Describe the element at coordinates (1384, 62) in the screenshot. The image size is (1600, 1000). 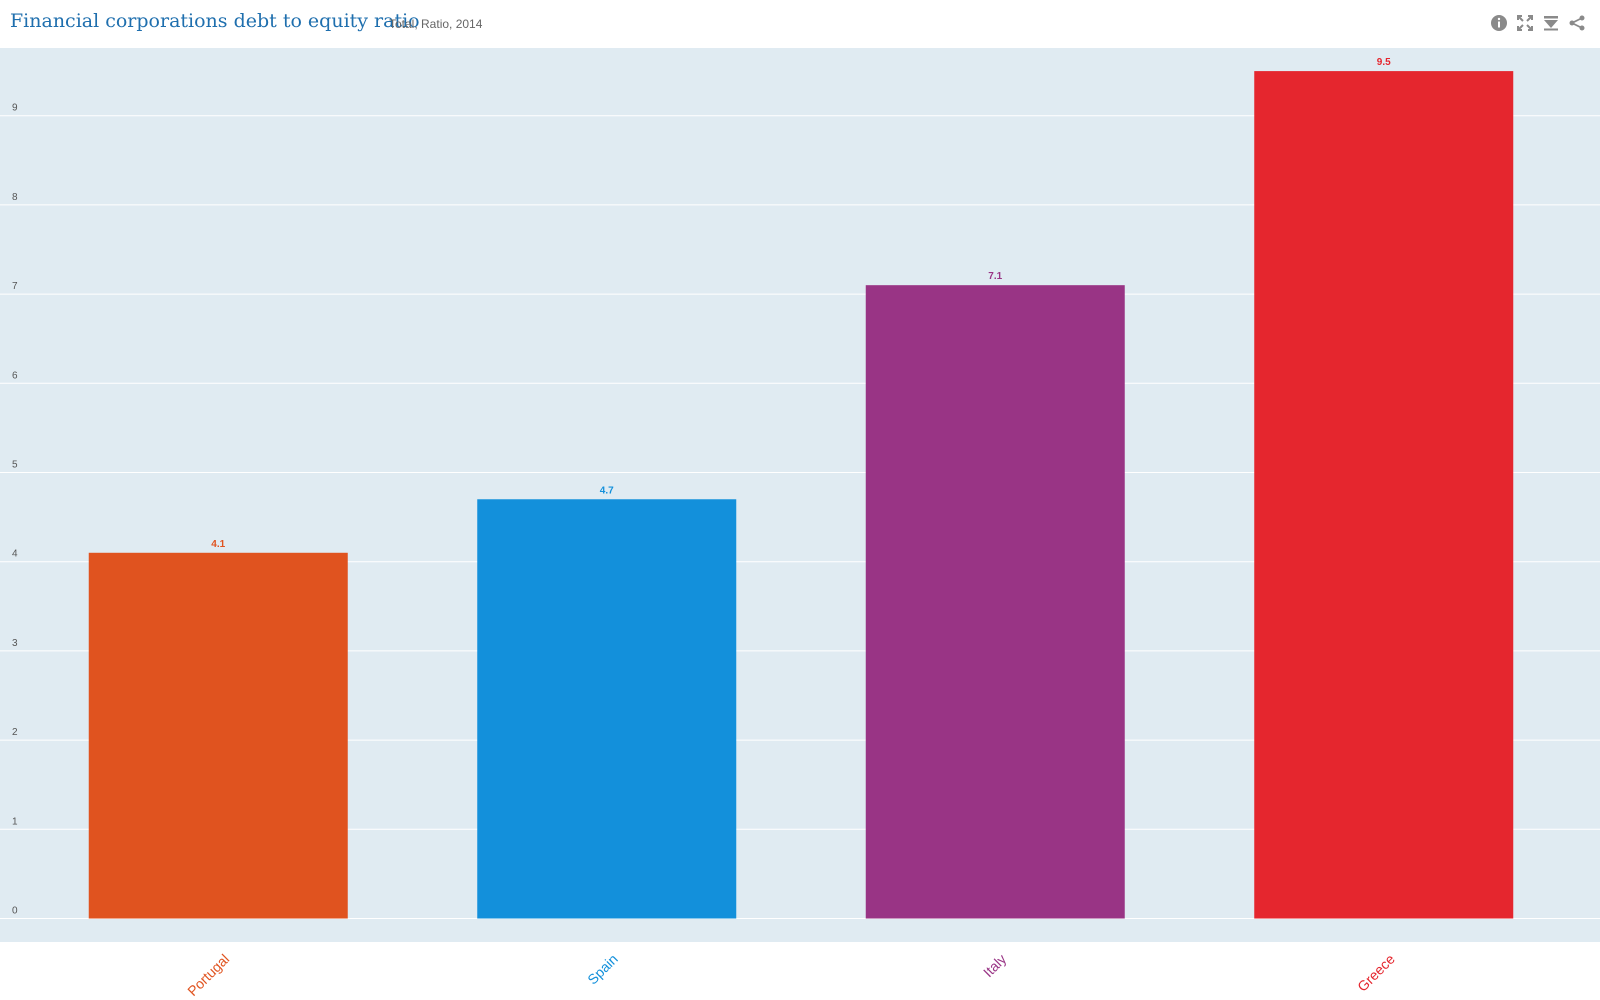
I see `value-label: 9.5` at that location.